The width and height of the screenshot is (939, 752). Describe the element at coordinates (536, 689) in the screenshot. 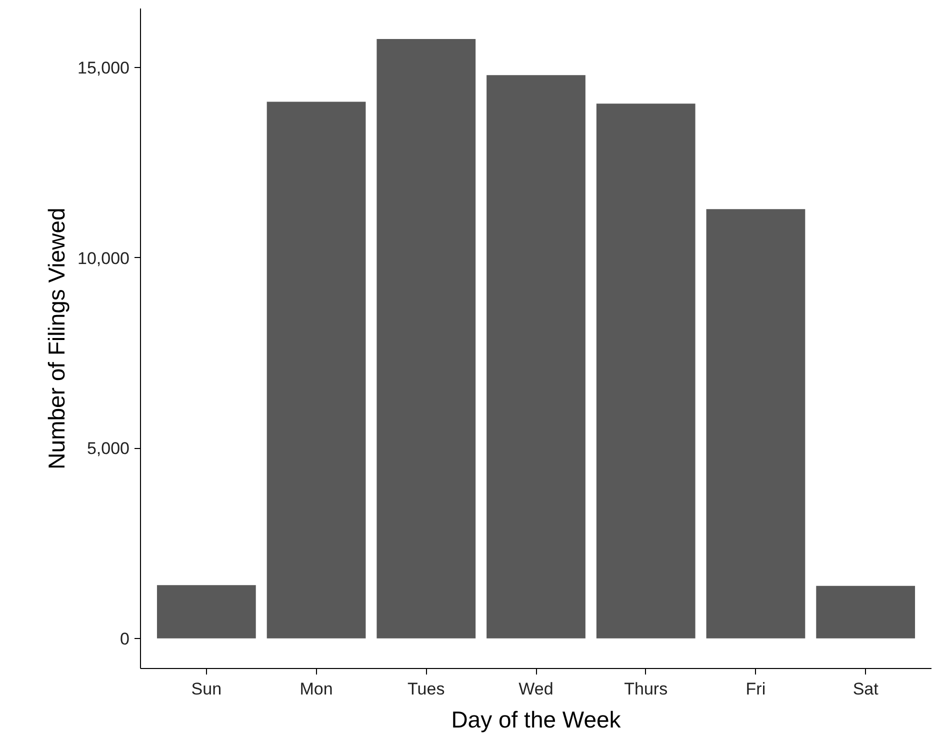

I see `x-tick-label: Wed` at that location.